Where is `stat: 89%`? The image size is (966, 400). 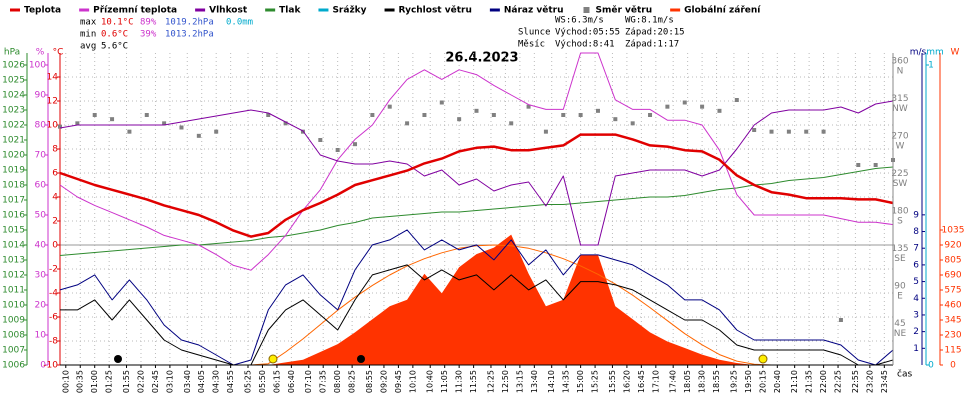 stat: 89% is located at coordinates (148, 23).